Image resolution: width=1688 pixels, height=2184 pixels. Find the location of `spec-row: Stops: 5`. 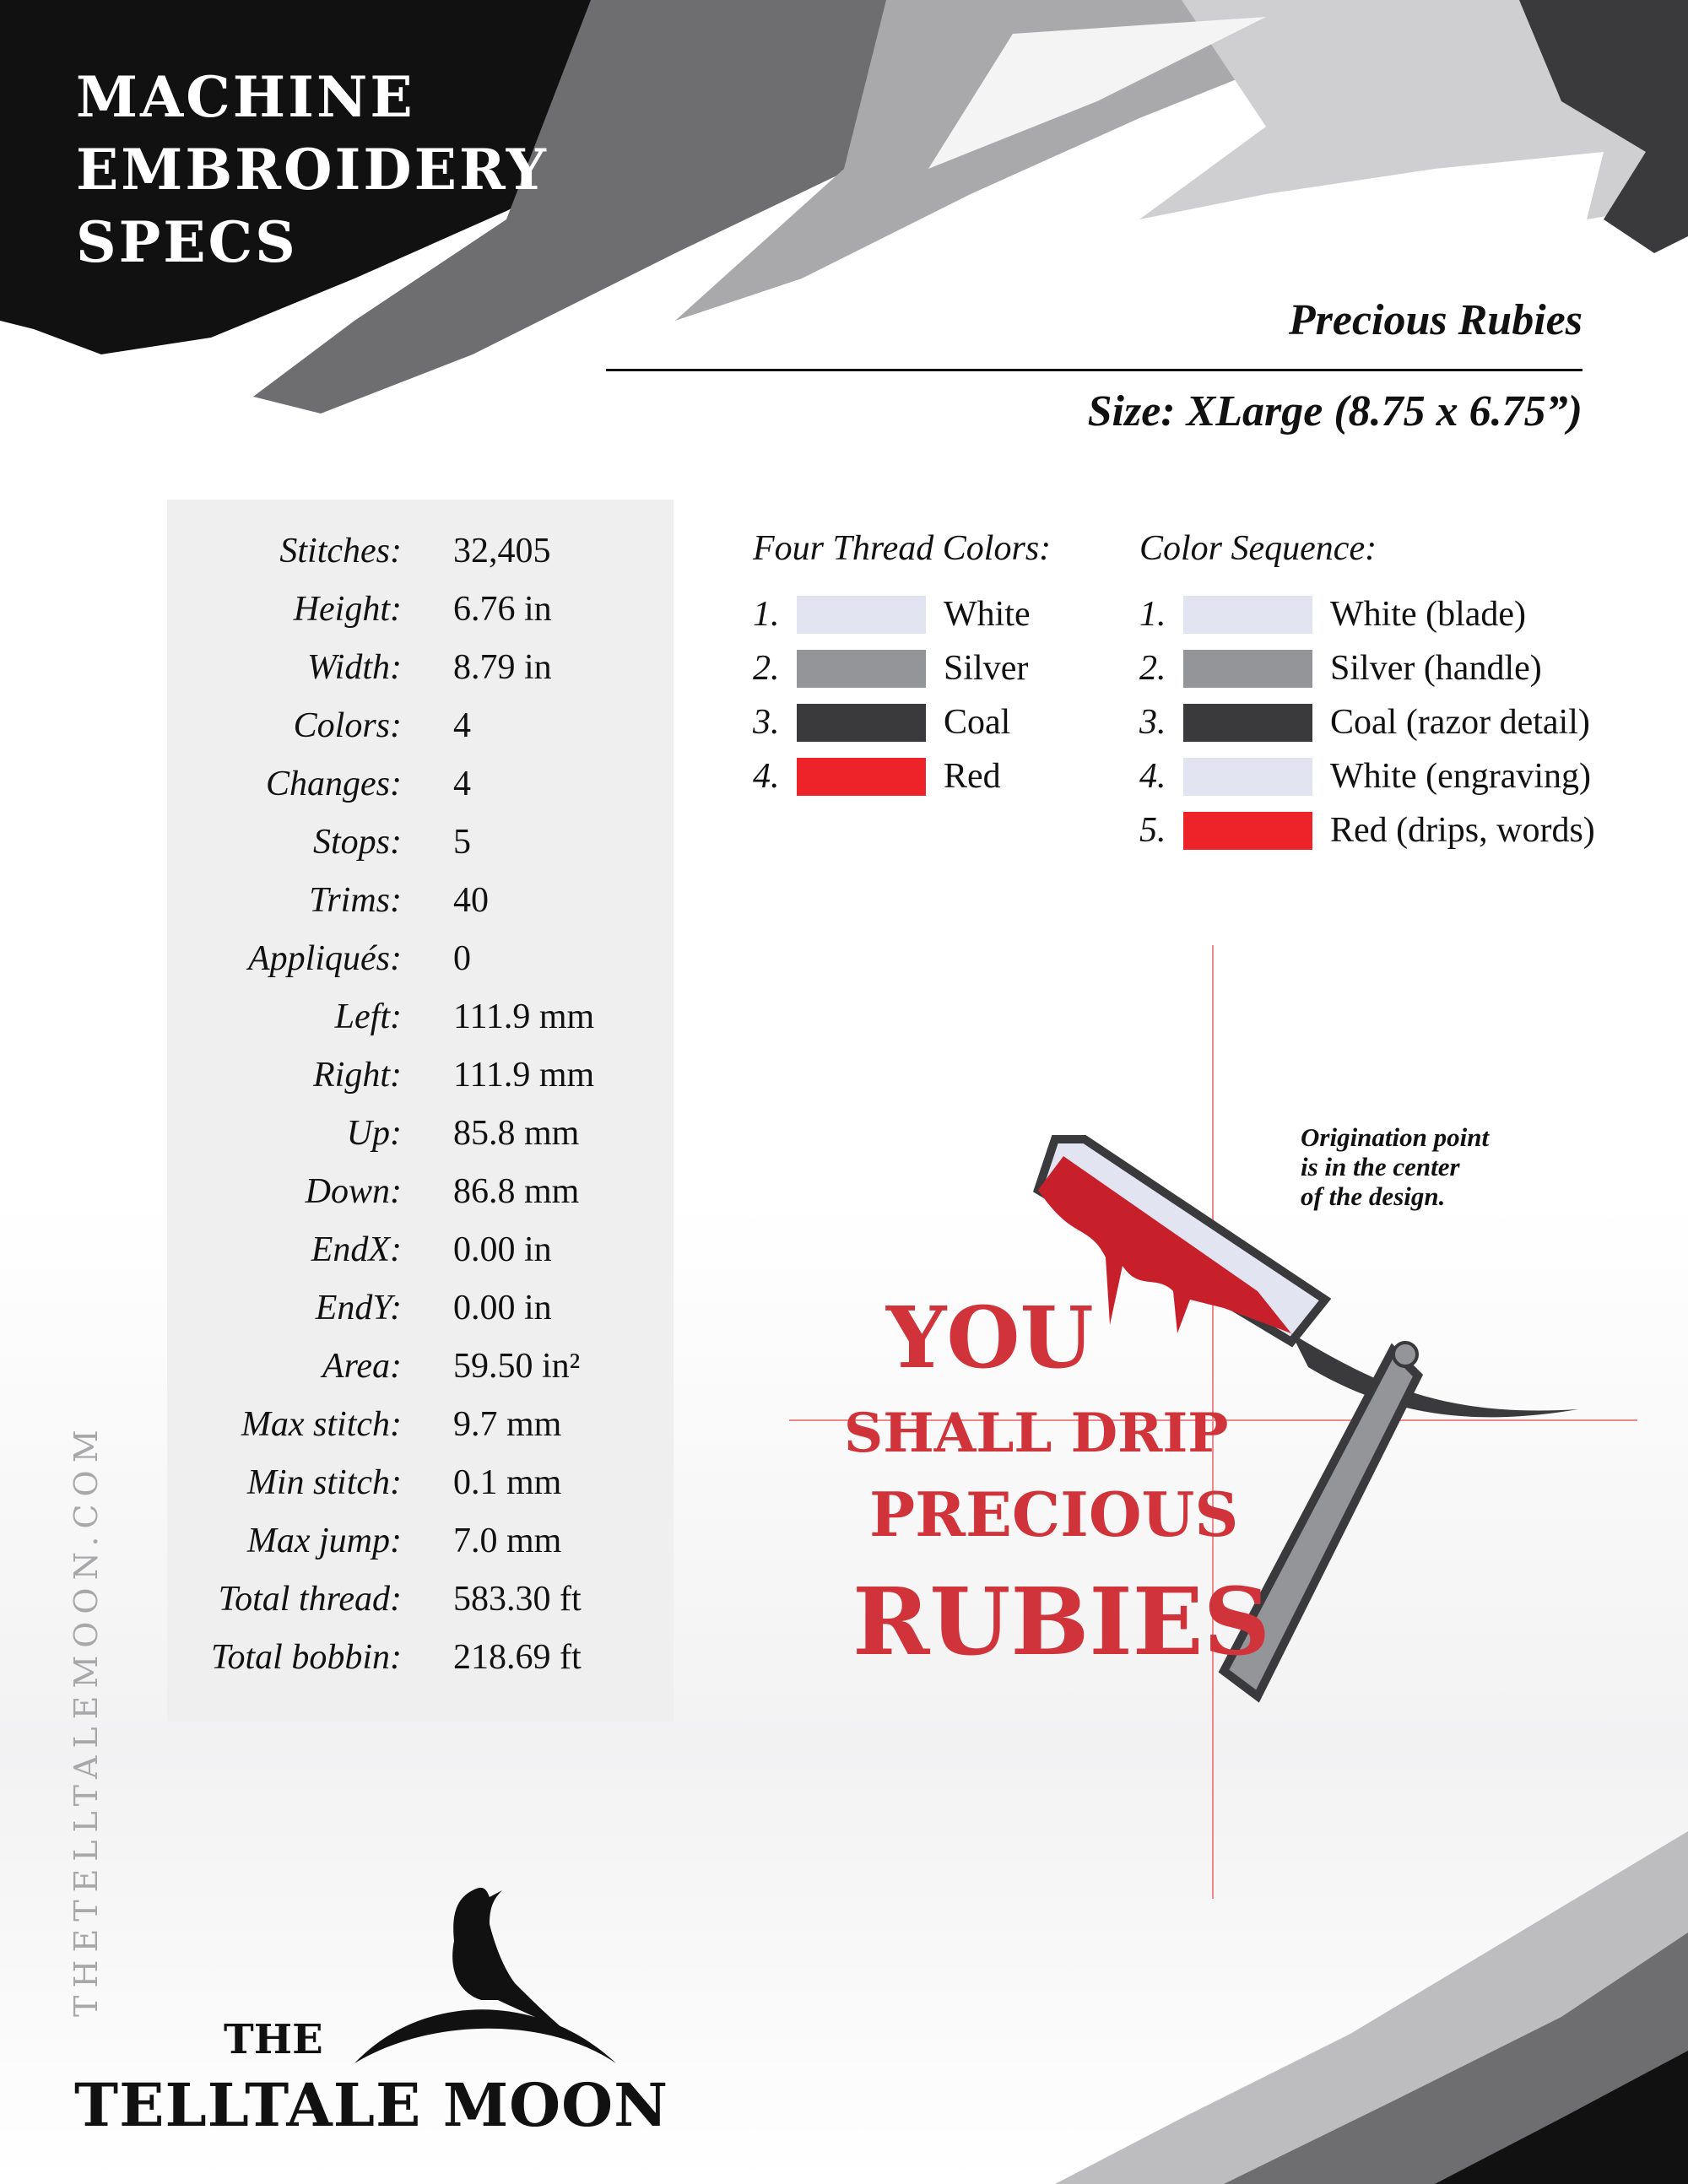

spec-row: Stops: 5 is located at coordinates (420, 850).